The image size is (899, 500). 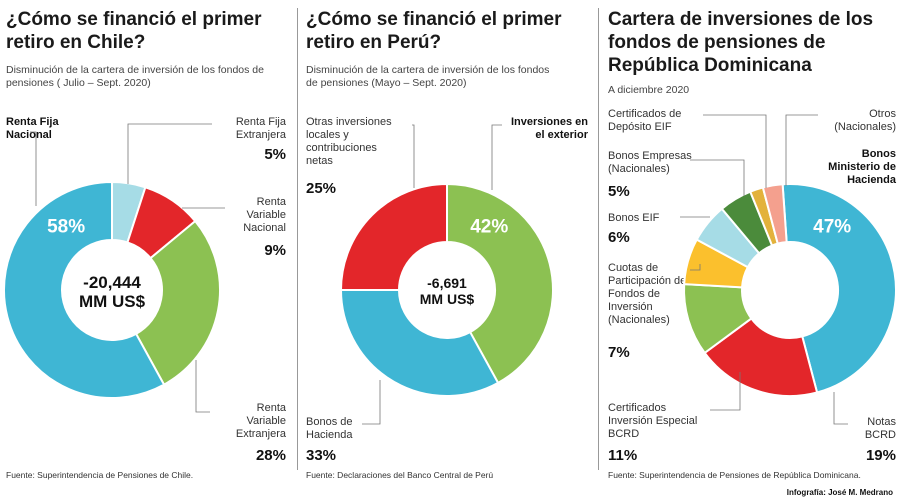 I want to click on pct-renta-fija-extranjera: 5%, so click(x=275, y=154).